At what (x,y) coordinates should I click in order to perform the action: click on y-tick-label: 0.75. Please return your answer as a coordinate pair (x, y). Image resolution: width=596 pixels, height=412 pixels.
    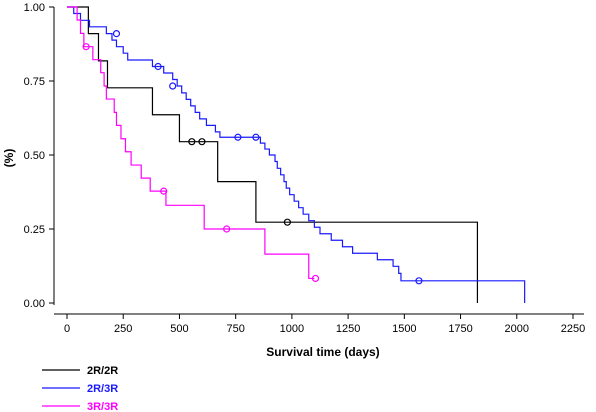
    Looking at the image, I should click on (34, 82).